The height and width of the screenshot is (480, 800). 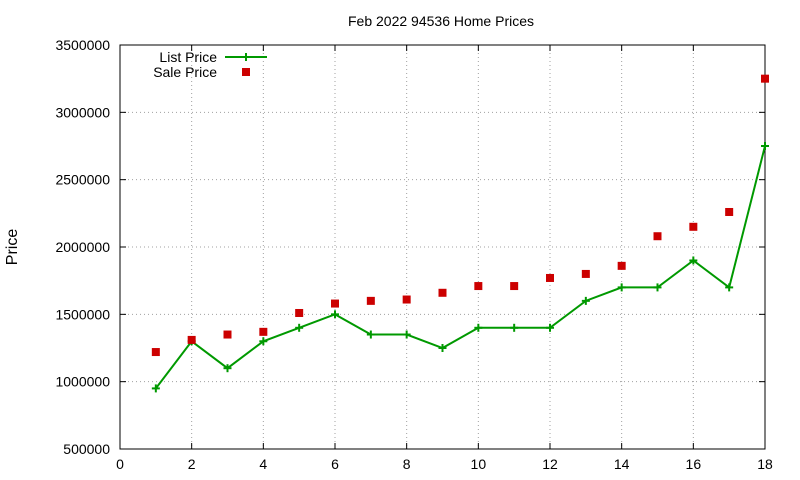 I want to click on x-tick-label: 14, so click(x=622, y=464).